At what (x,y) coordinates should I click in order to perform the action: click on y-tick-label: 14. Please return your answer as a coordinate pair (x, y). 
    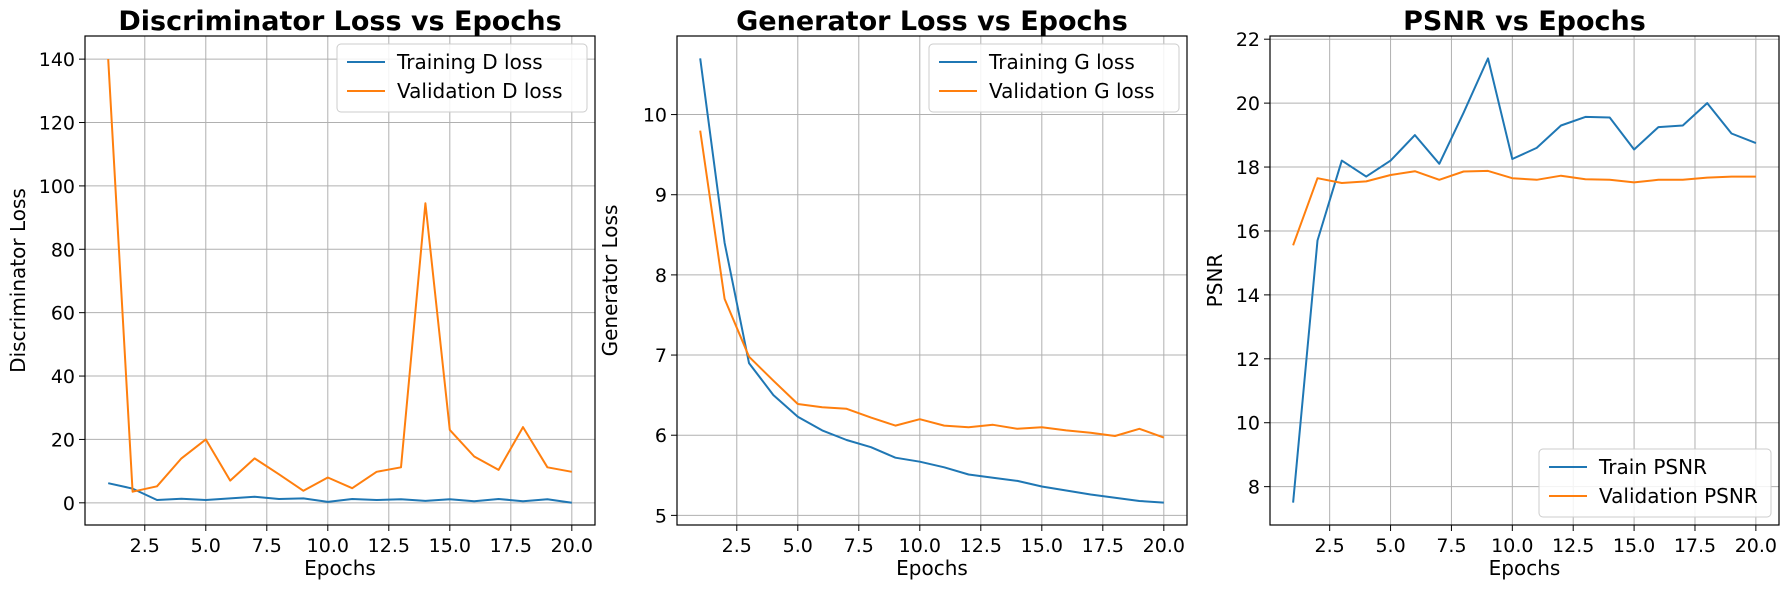
    Looking at the image, I should click on (1248, 296).